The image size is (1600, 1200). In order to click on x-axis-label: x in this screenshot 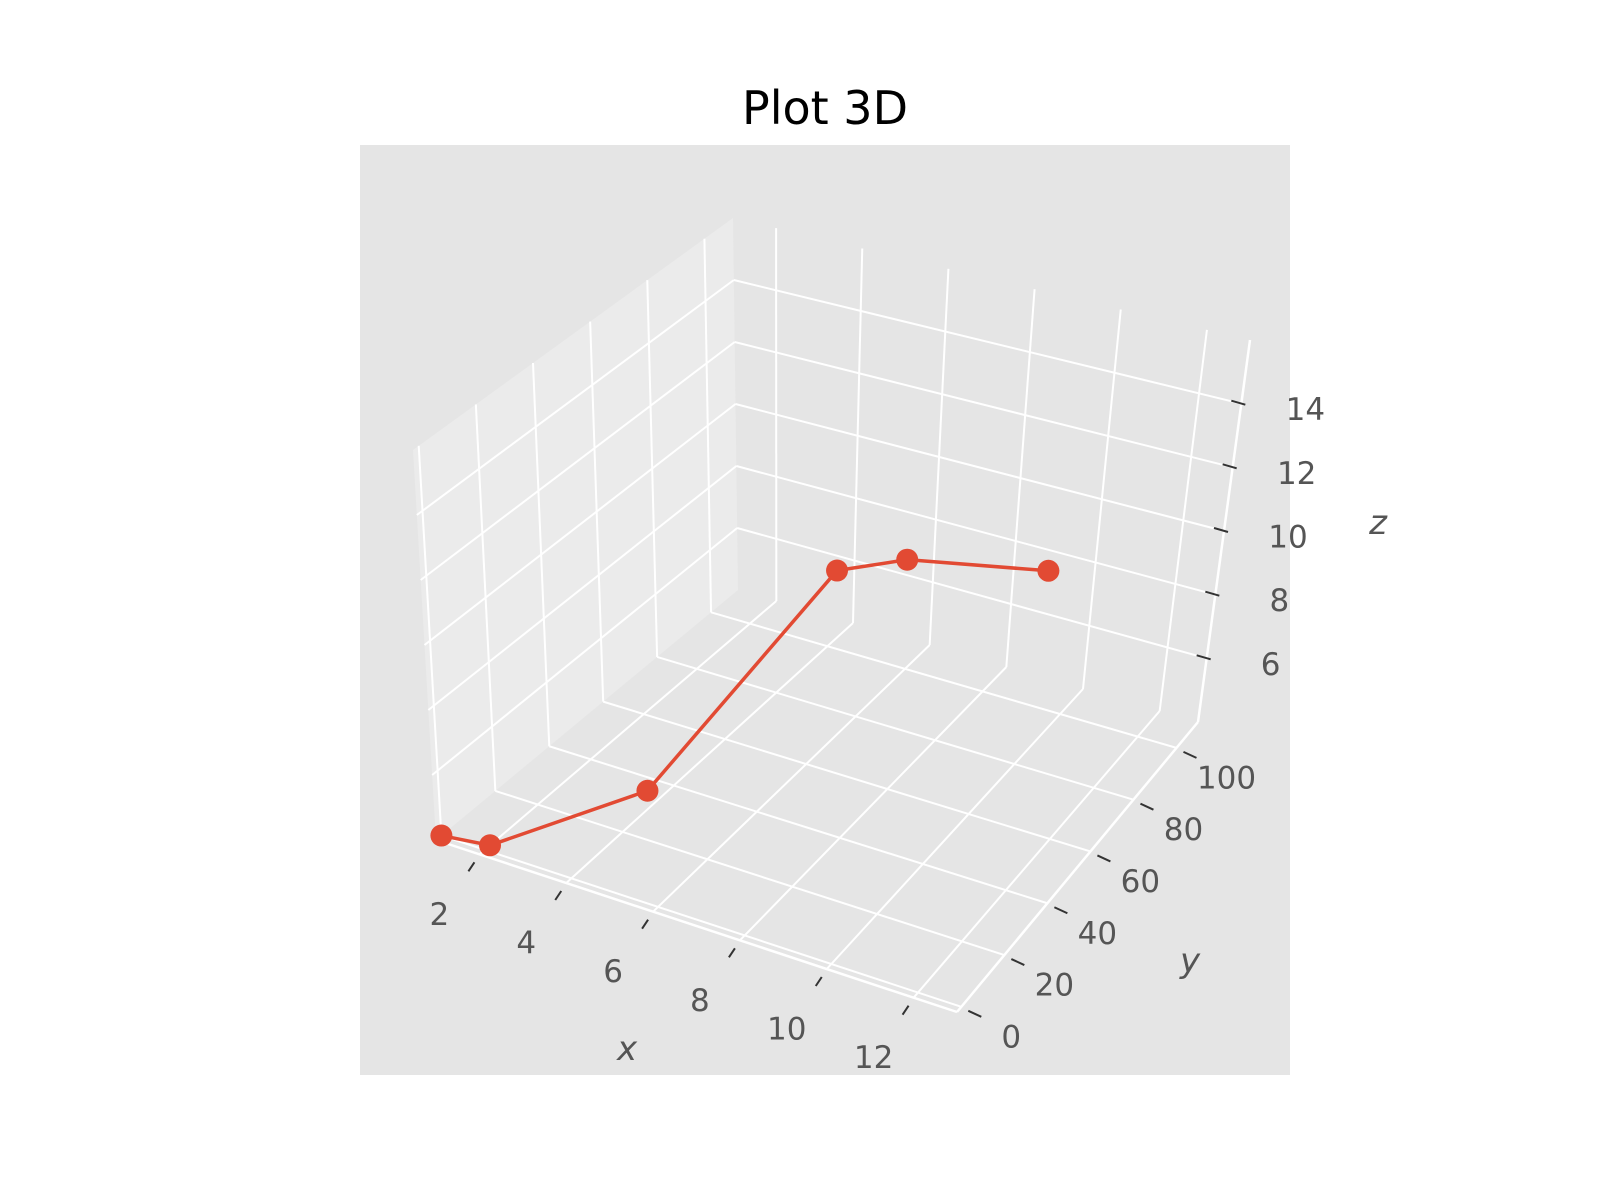, I will do `click(627, 1049)`.